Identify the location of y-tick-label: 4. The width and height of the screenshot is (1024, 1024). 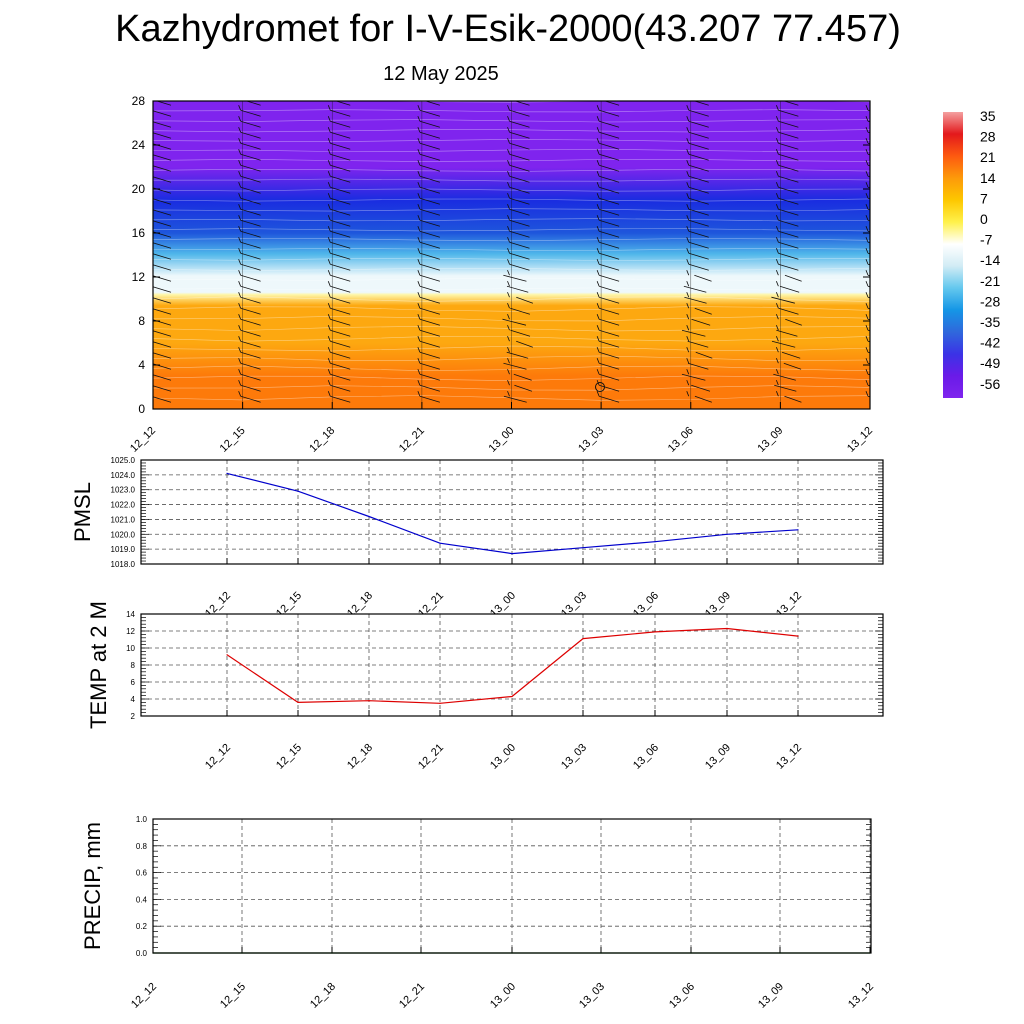
(141, 365).